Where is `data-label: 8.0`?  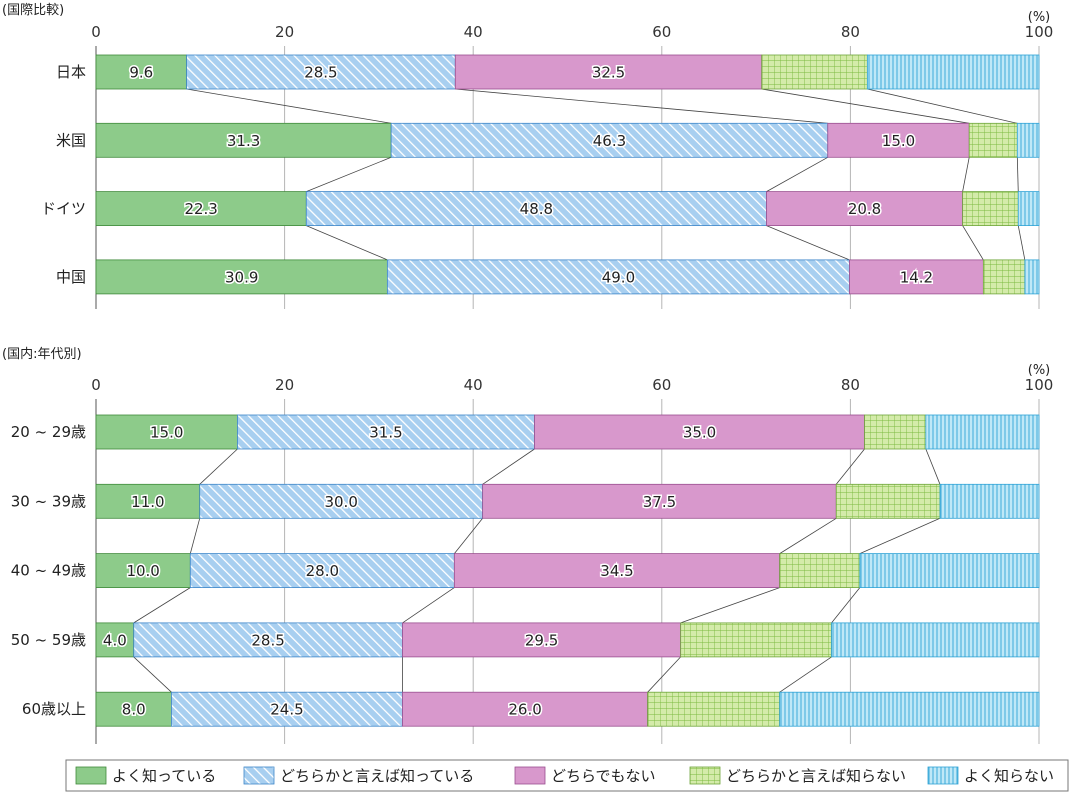
data-label: 8.0 is located at coordinates (134, 710).